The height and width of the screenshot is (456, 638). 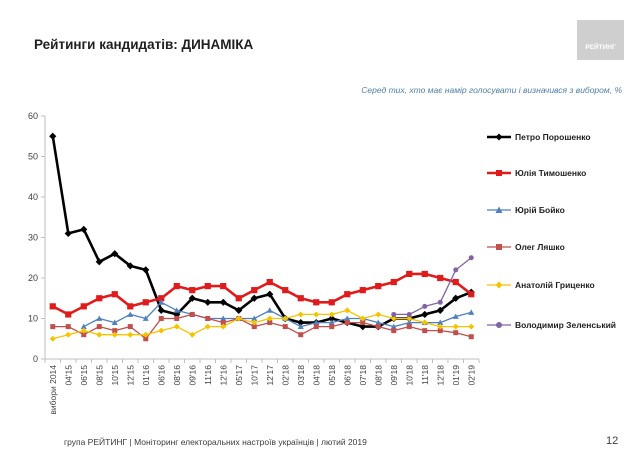 I want to click on legend-label: Олег Ляшко, so click(x=540, y=247).